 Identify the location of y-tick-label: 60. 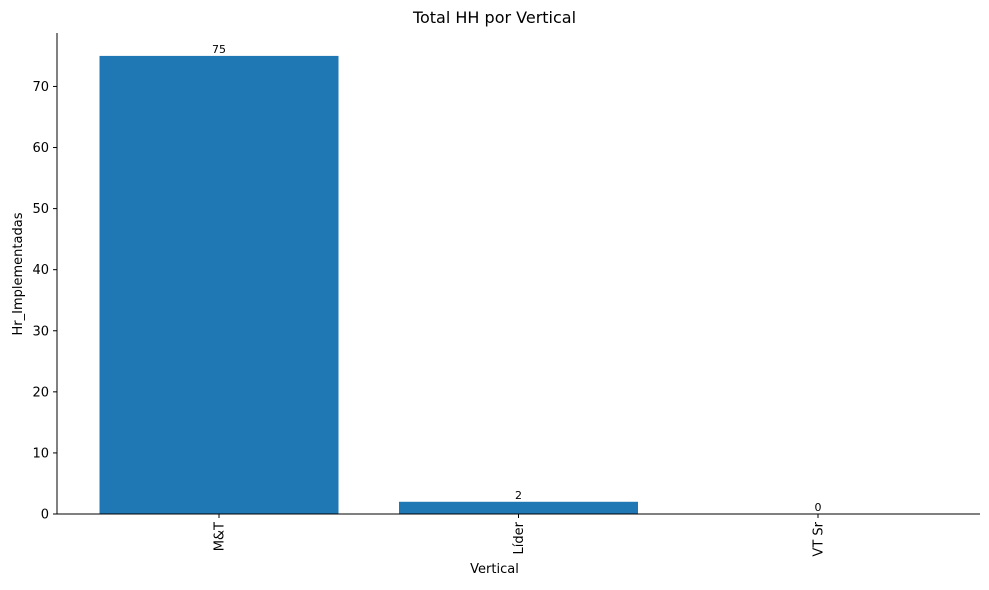
(40, 148).